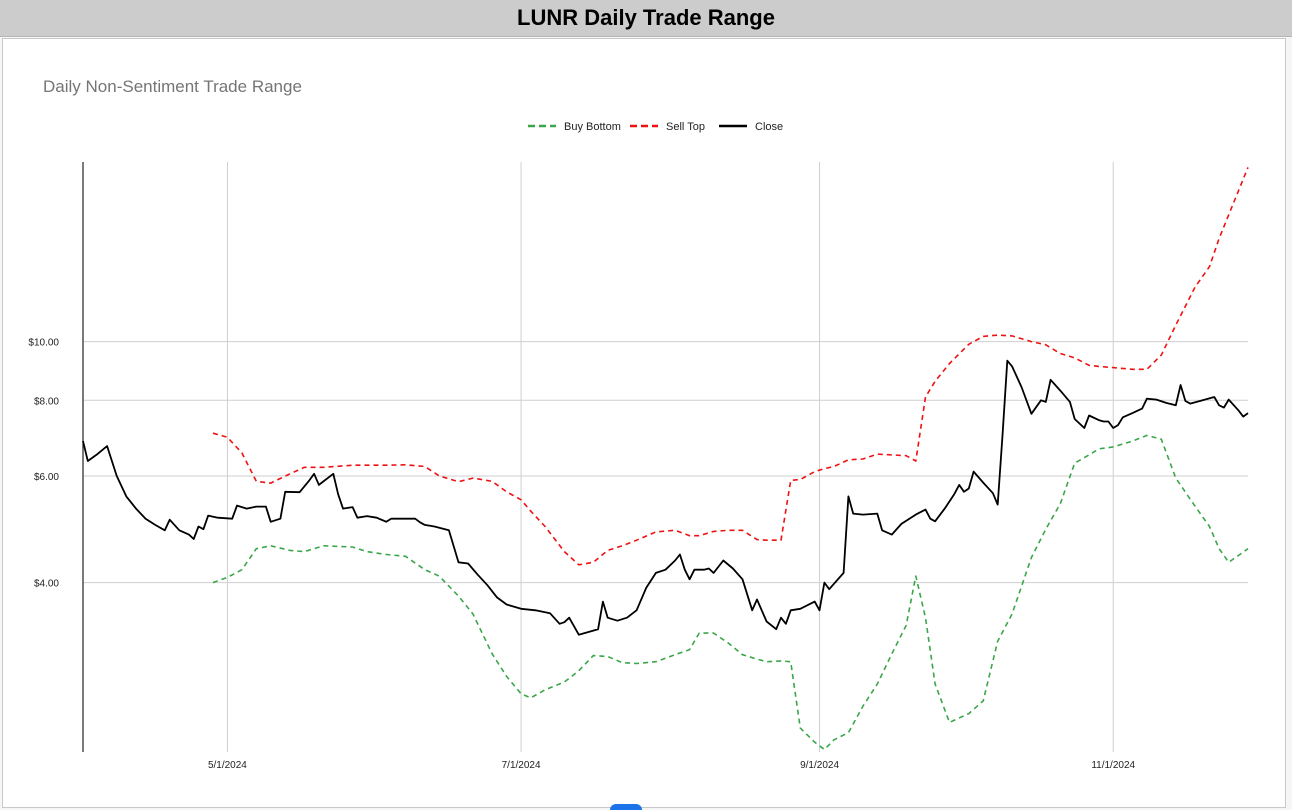  What do you see at coordinates (46, 584) in the screenshot?
I see `y-tick-label: $4.00` at bounding box center [46, 584].